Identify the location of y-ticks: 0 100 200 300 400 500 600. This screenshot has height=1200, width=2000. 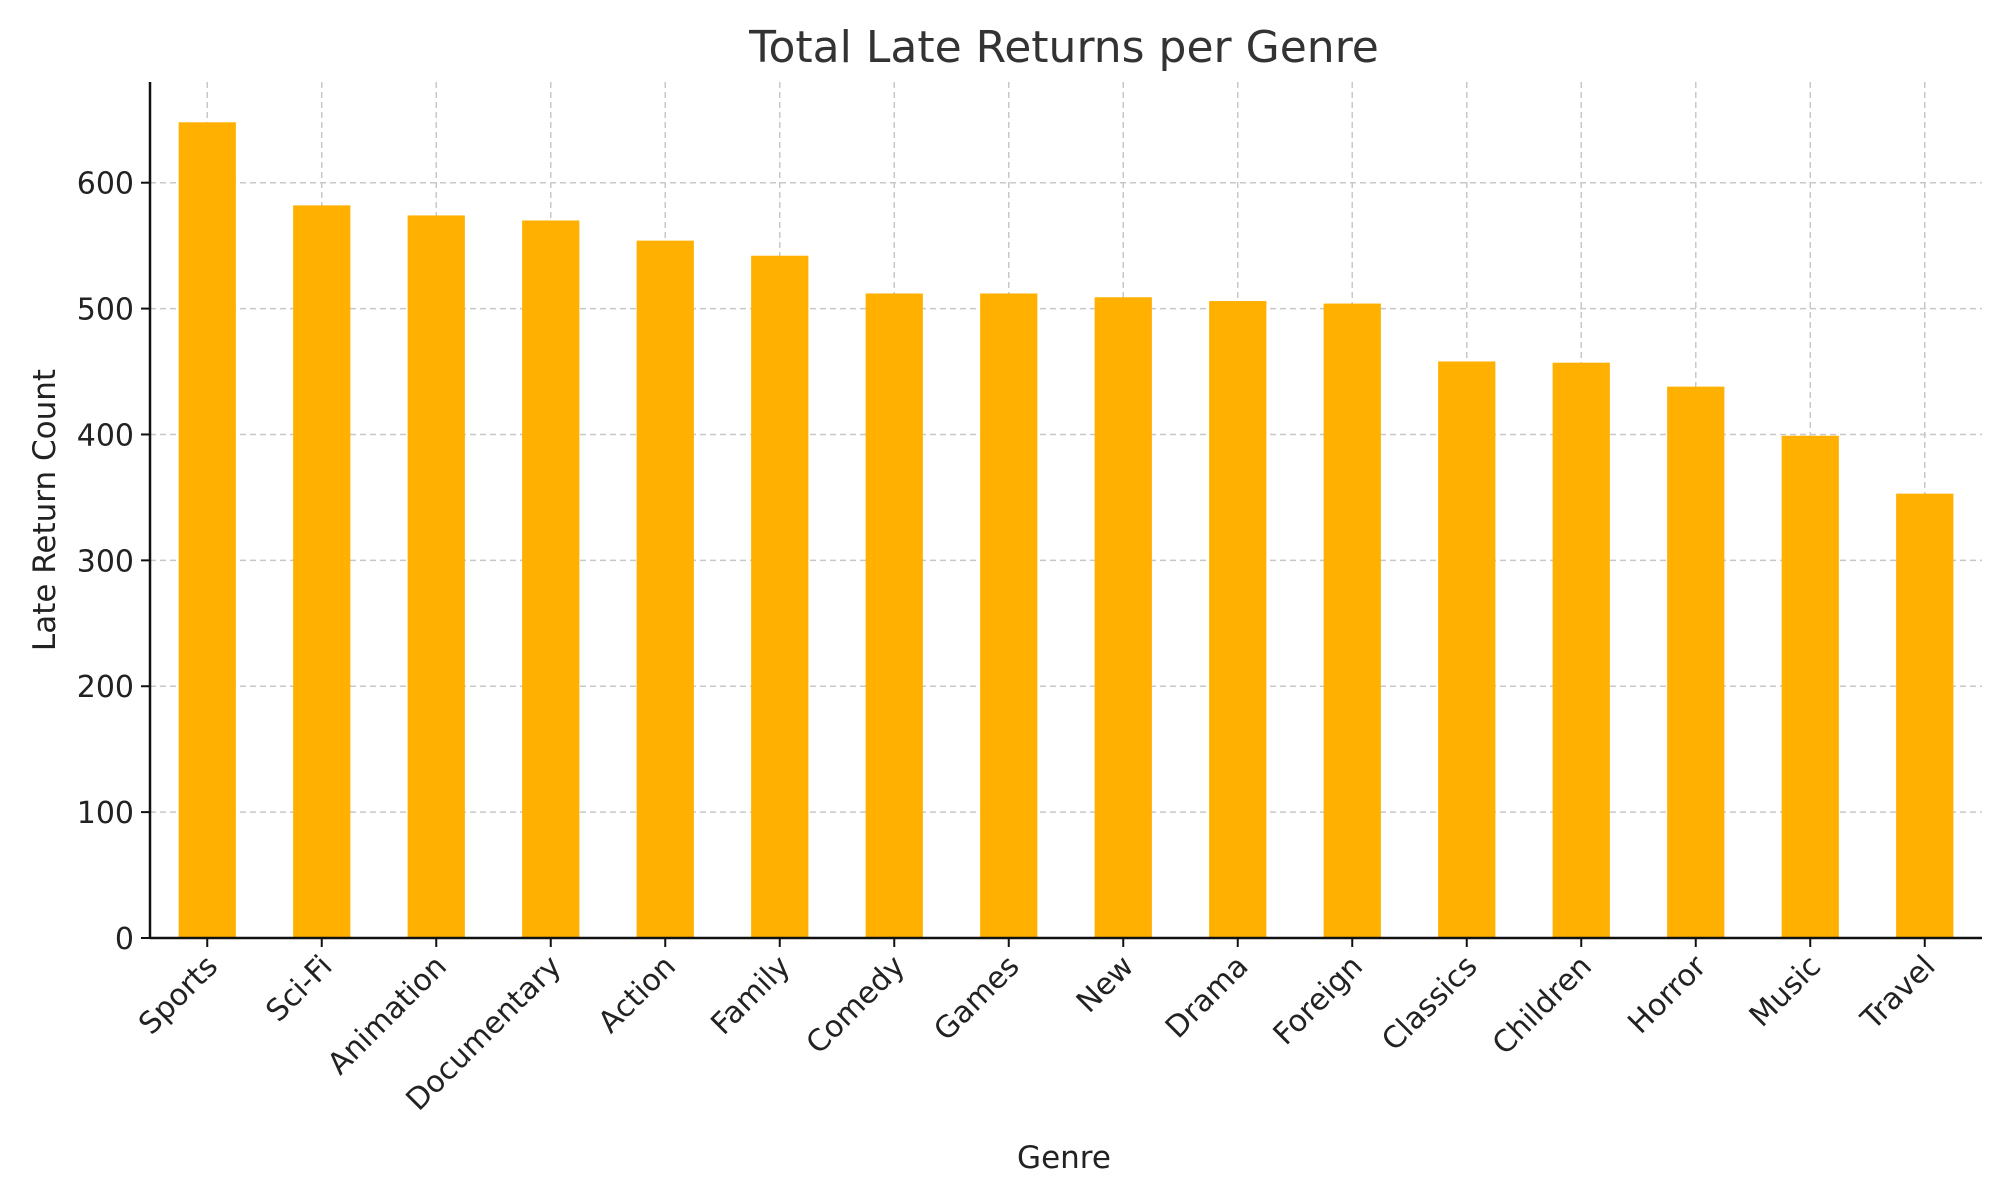
(113, 562).